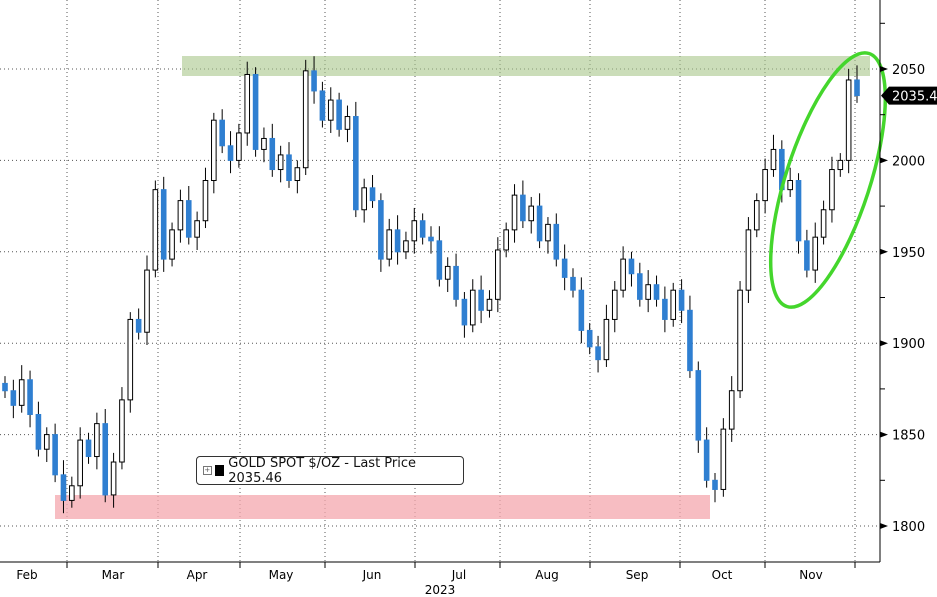  What do you see at coordinates (722, 575) in the screenshot?
I see `x-tick-label: Oct` at bounding box center [722, 575].